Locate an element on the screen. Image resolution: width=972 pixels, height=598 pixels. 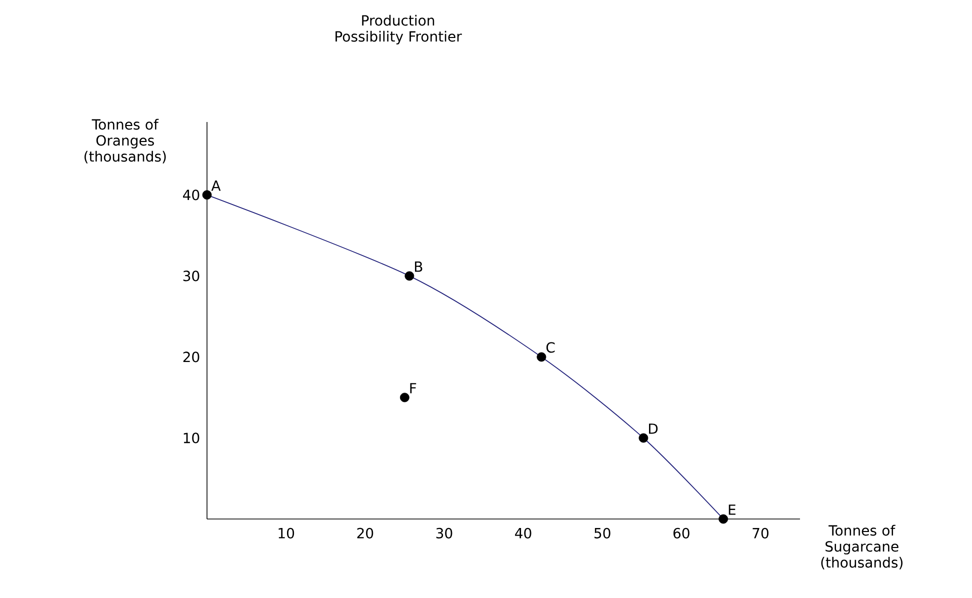
y-axis-title: Tonnes of Oranges (thousands) is located at coordinates (125, 141).